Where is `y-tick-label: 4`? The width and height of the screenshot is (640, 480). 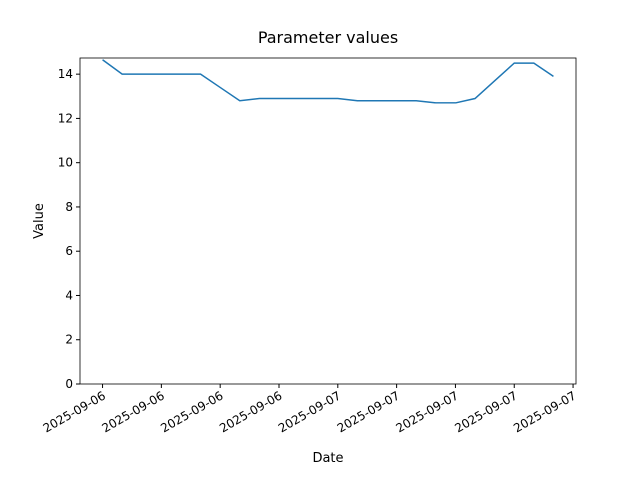
y-tick-label: 4 is located at coordinates (69, 295).